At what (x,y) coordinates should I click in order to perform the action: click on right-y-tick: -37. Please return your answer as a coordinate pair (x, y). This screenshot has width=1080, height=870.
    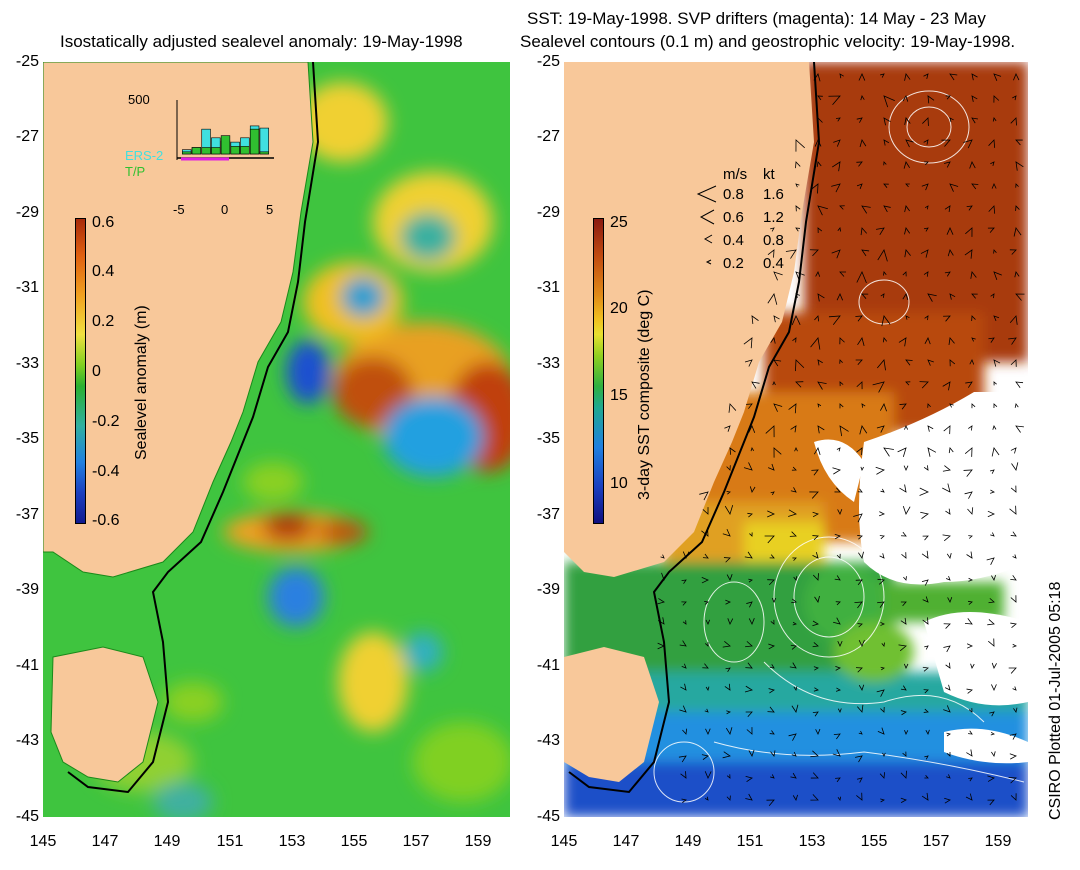
    Looking at the image, I should click on (548, 514).